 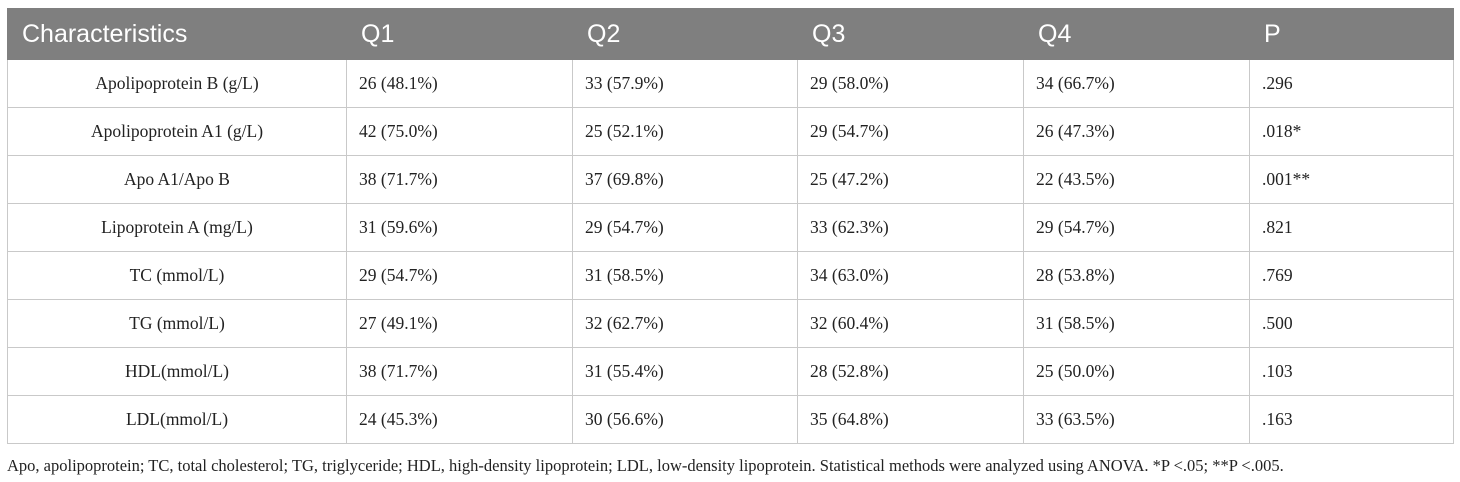 I want to click on cell-p: .296, so click(x=1351, y=83).